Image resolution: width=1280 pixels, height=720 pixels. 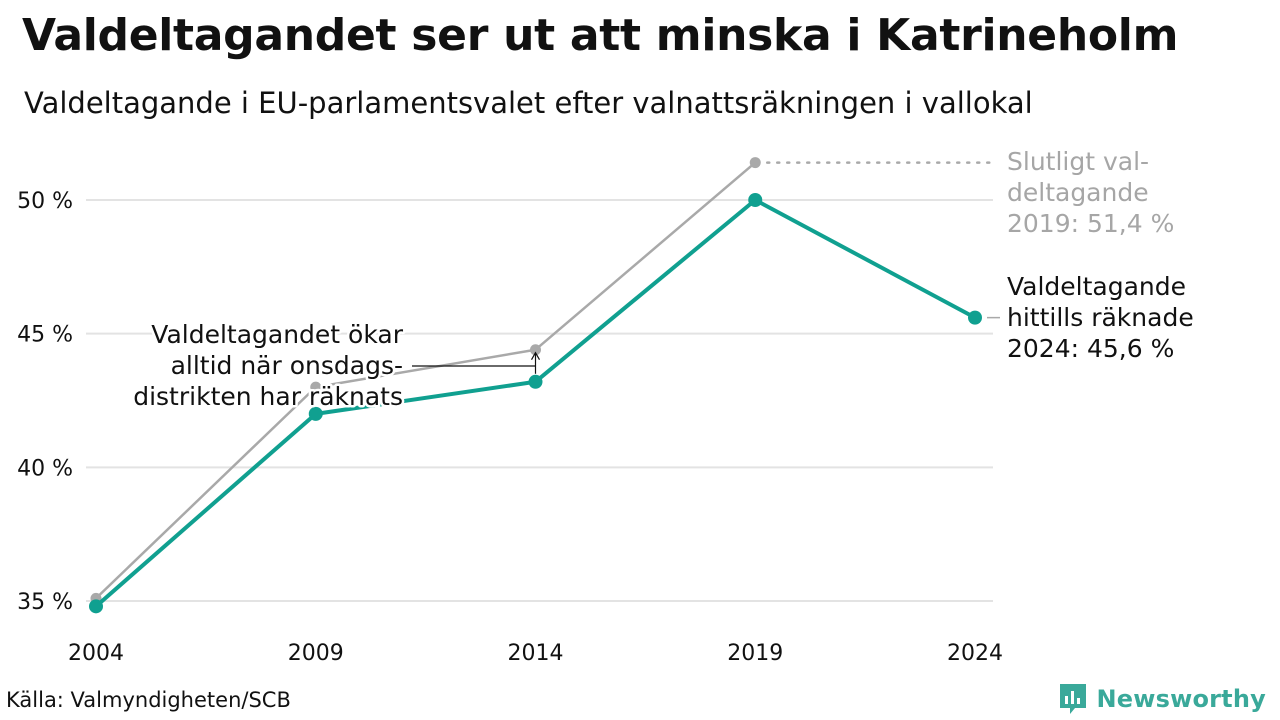 What do you see at coordinates (535, 356) in the screenshot?
I see `annotation-arrowhead-icon` at bounding box center [535, 356].